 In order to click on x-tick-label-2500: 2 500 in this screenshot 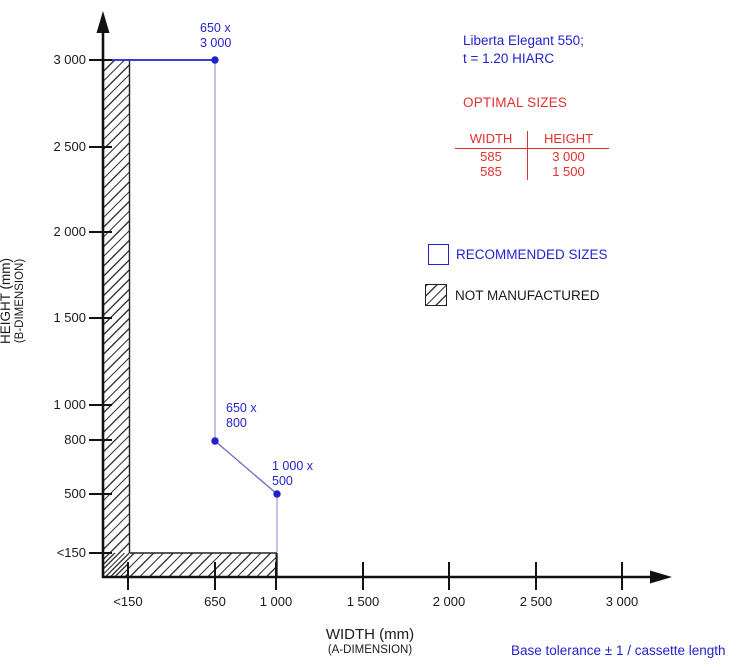, I will do `click(536, 601)`.